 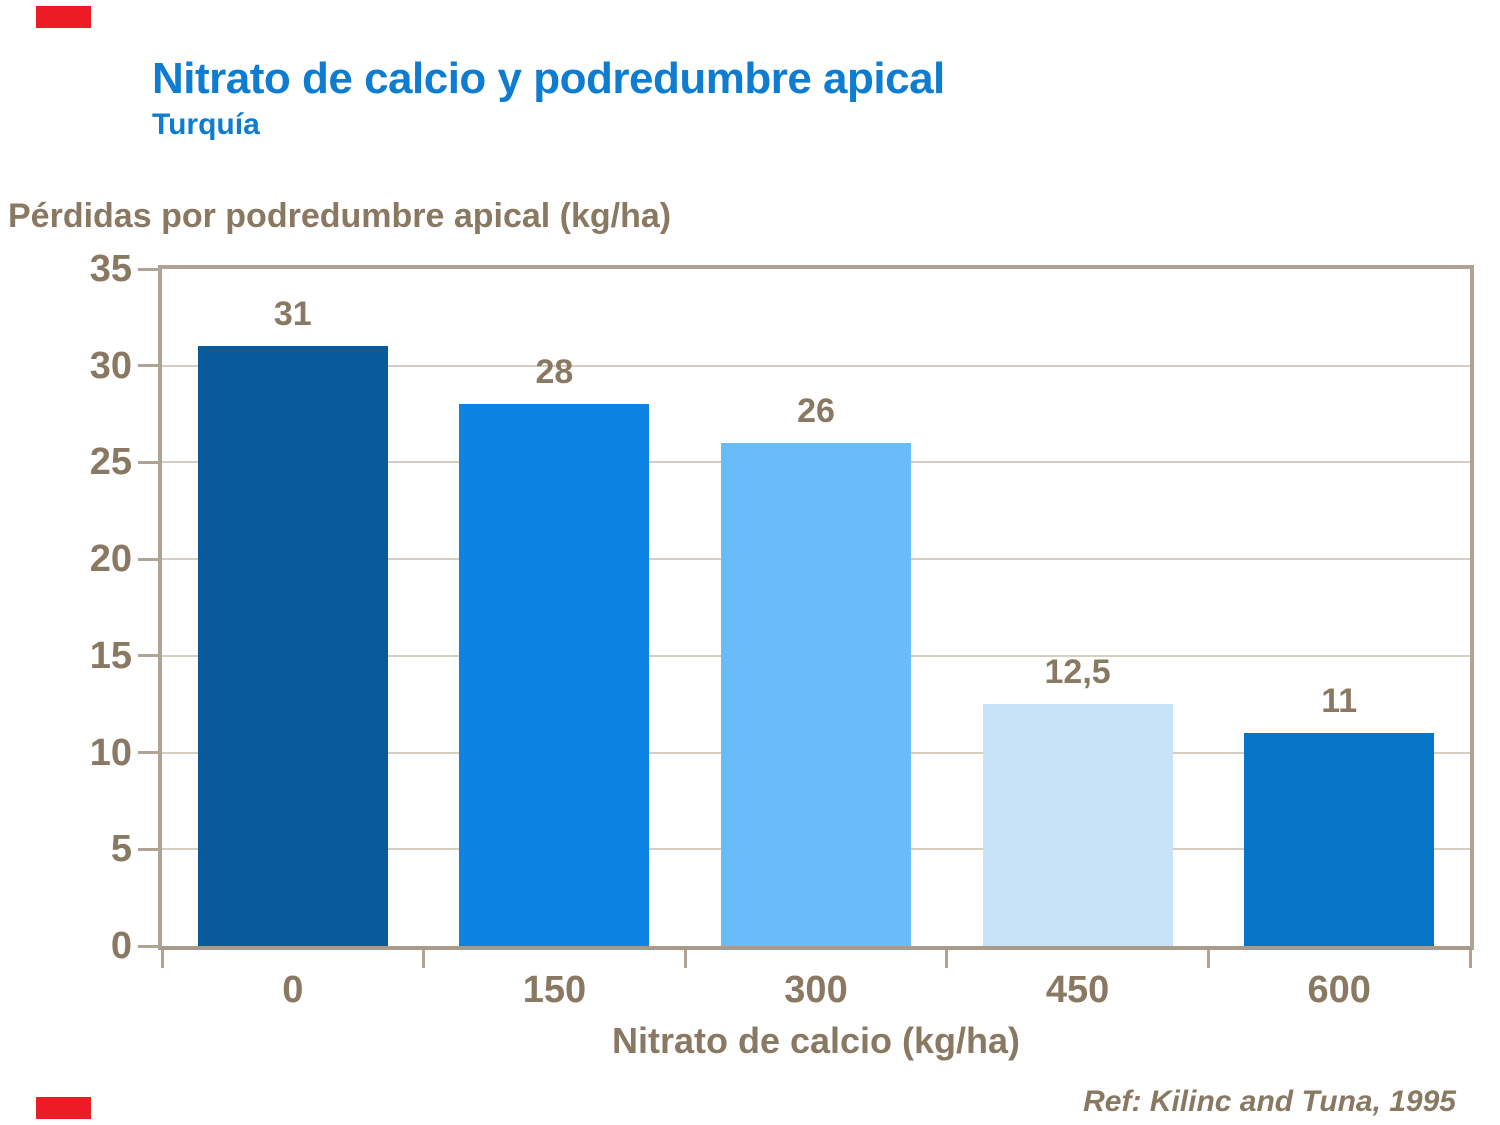 I want to click on x-tick-label: 0, so click(x=293, y=990).